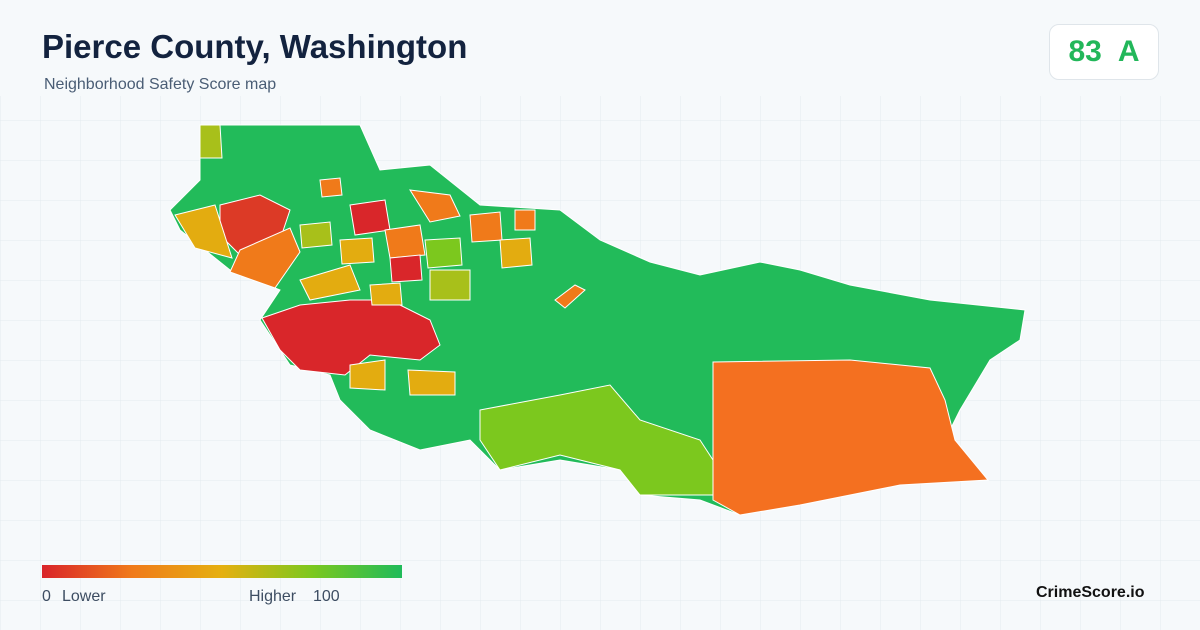 The width and height of the screenshot is (1200, 630). Describe the element at coordinates (84, 596) in the screenshot. I see `legend-min-label: Lower` at that location.